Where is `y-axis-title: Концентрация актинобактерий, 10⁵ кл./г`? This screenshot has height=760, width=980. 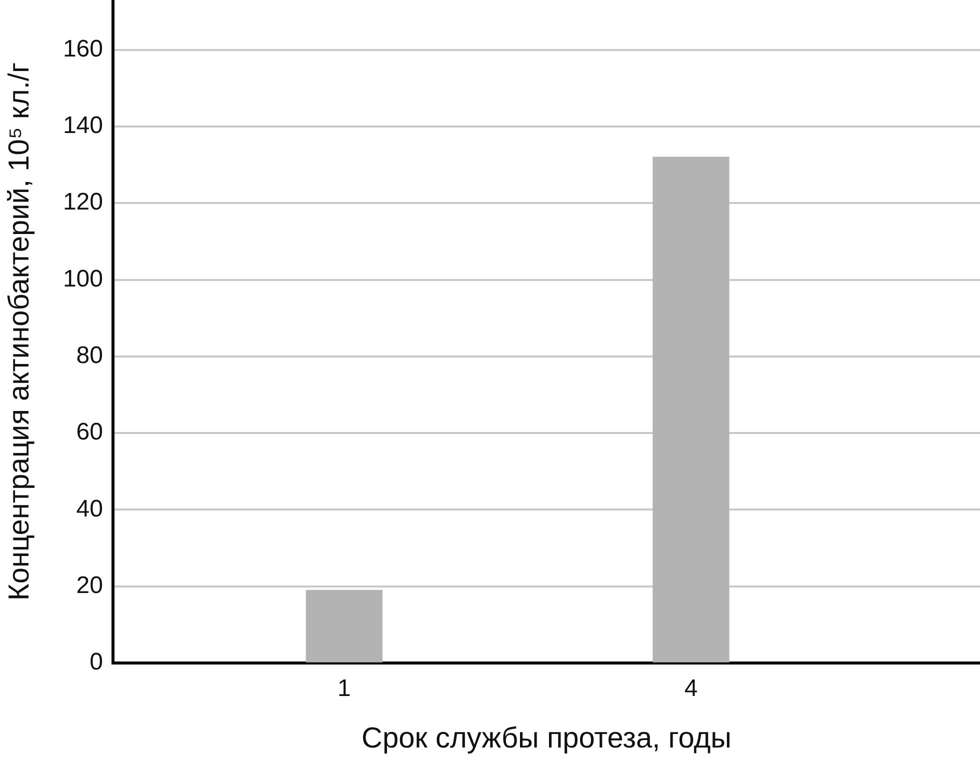 y-axis-title: Концентрация актинобактерий, 10⁵ кл./г is located at coordinates (19, 331).